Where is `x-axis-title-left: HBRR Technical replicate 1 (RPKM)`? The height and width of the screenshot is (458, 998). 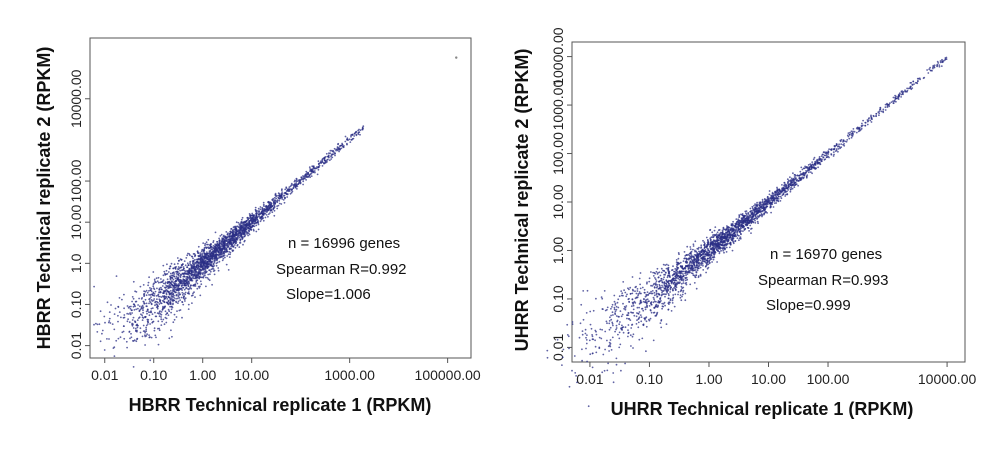
x-axis-title-left: HBRR Technical replicate 1 (RPKM) is located at coordinates (280, 405).